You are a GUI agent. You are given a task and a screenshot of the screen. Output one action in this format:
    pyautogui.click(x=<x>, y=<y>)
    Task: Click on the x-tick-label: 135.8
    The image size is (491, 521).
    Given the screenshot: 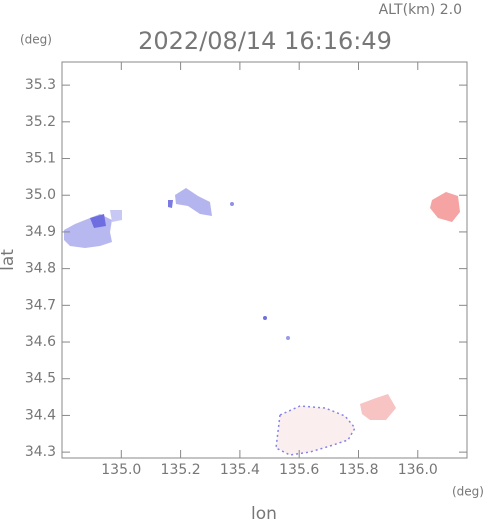 What is the action you would take?
    pyautogui.click(x=358, y=470)
    